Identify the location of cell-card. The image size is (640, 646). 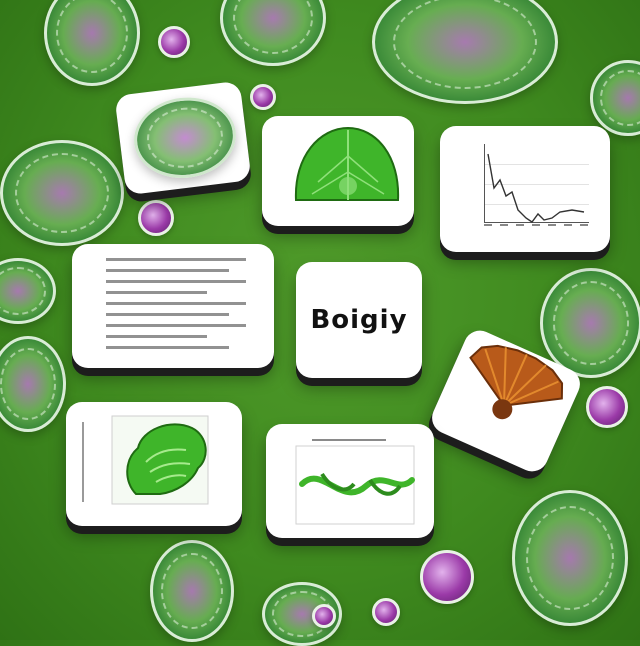
(183, 138).